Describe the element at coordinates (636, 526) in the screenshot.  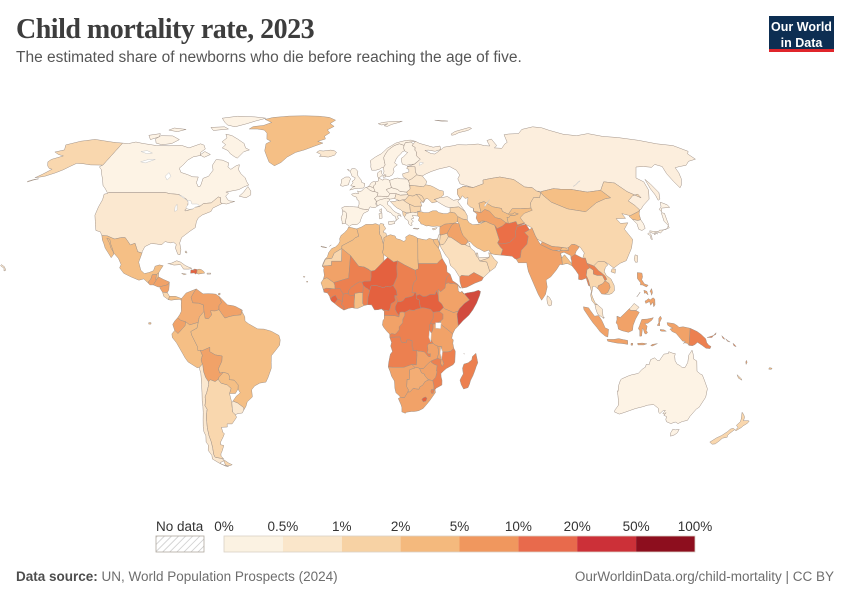
I see `svg-text: 50%` at that location.